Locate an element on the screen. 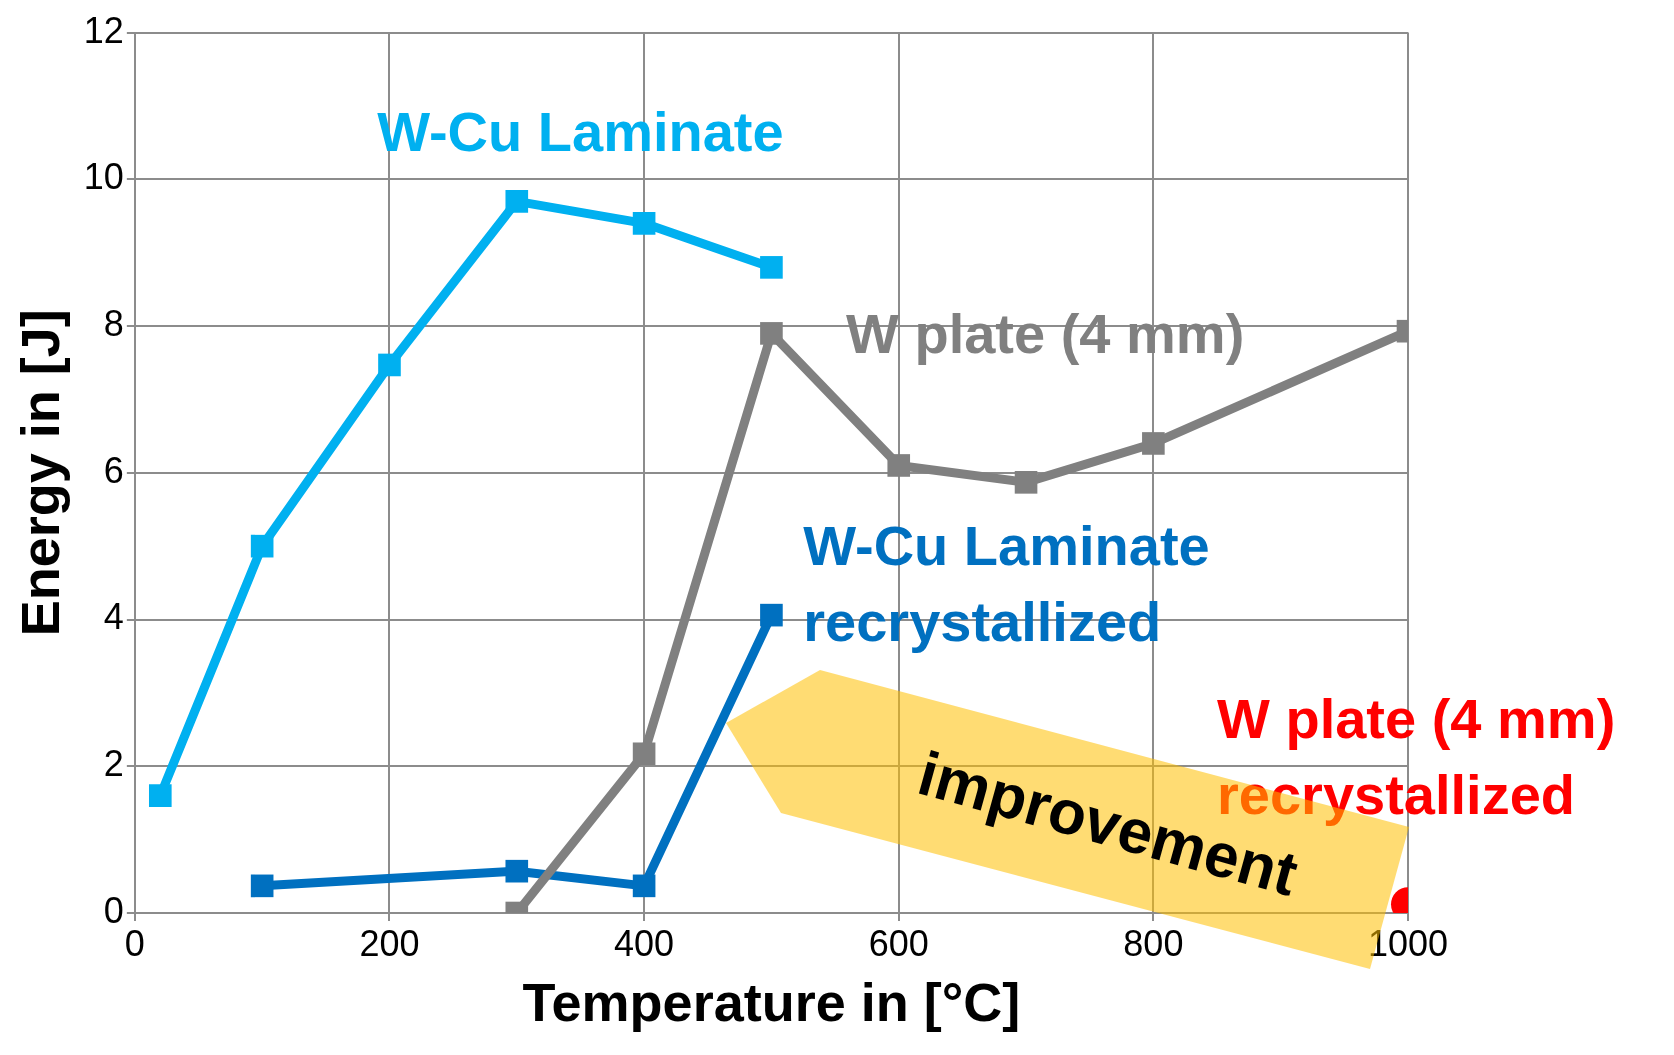 This screenshot has height=1055, width=1674. y-tick-label: 0 is located at coordinates (113, 910).